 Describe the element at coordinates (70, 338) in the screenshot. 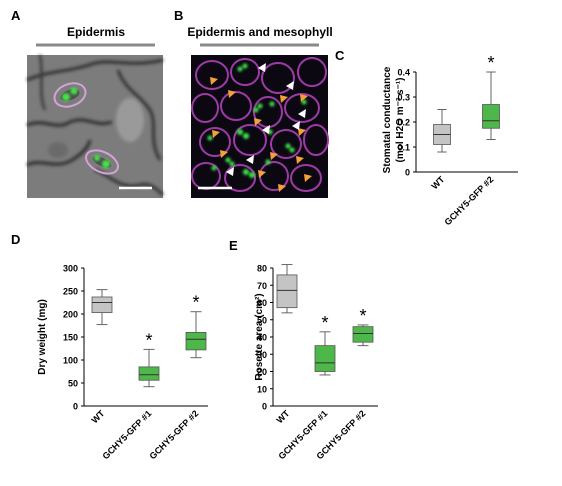

I see `y-tick-label: 150` at that location.